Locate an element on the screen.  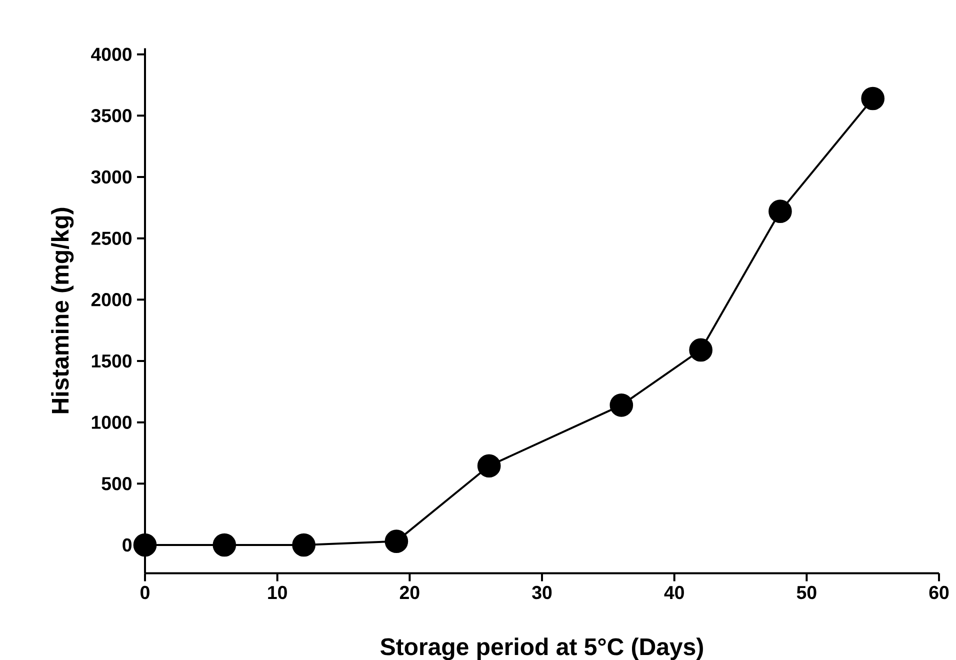
y-tick-label: 3000 is located at coordinates (111, 177).